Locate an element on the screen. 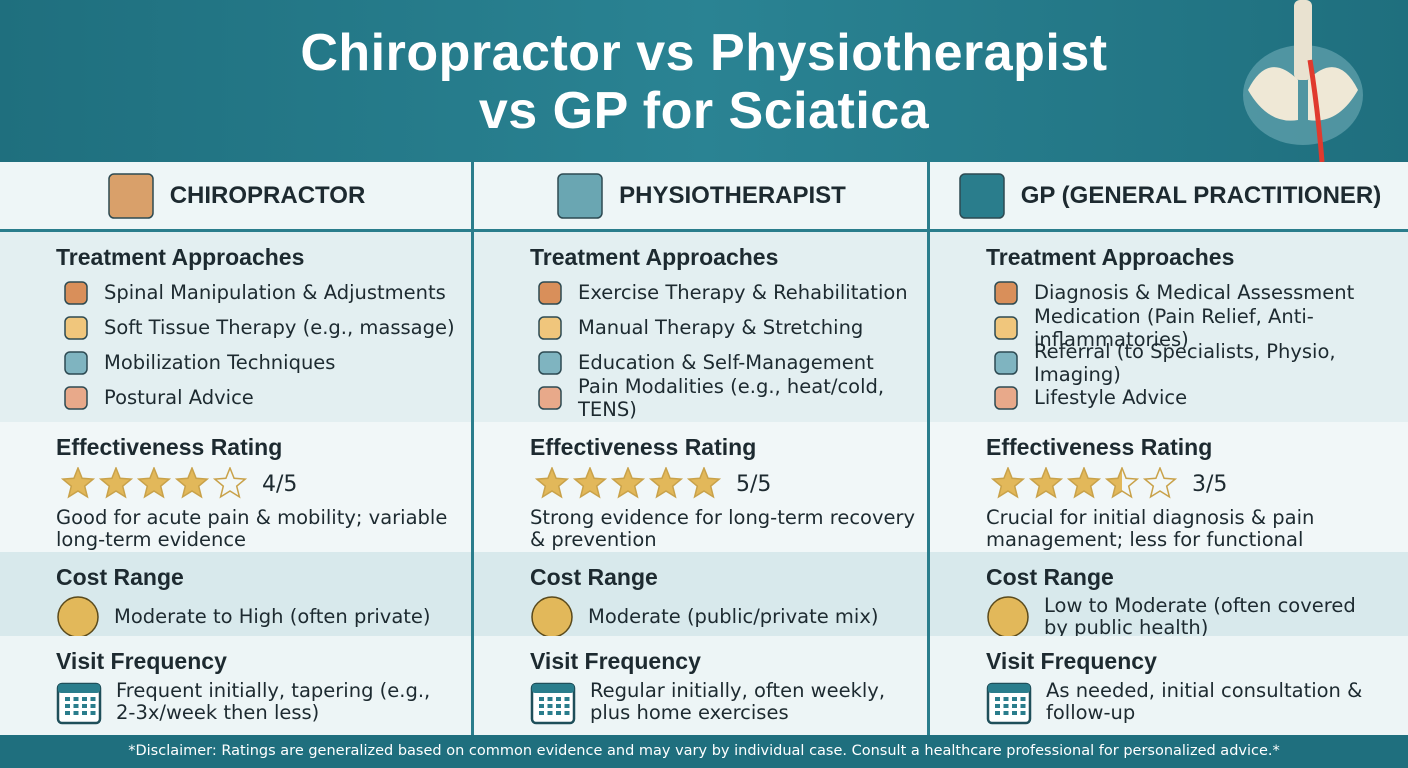 The height and width of the screenshot is (768, 1408). column-header: GP (GENERAL PRACTITIONER) is located at coordinates (1169, 197).